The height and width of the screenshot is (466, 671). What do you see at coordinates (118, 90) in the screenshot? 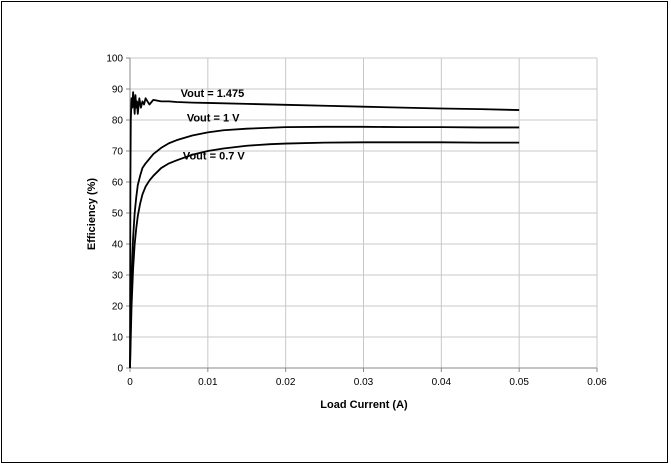
I see `y-tick-label: 90` at bounding box center [118, 90].